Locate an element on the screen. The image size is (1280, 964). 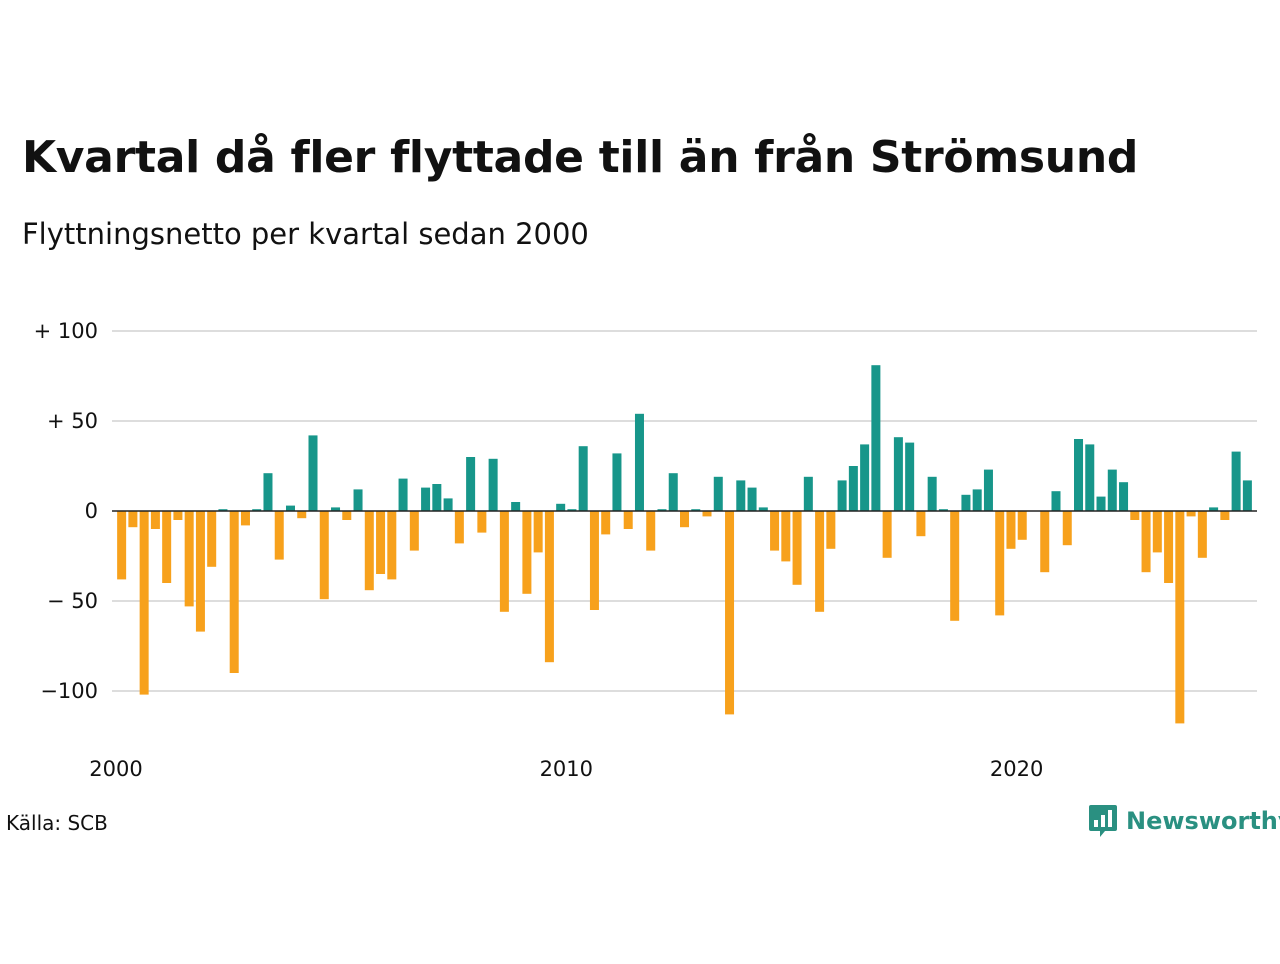
y-tick-label: −100 is located at coordinates (69, 691).